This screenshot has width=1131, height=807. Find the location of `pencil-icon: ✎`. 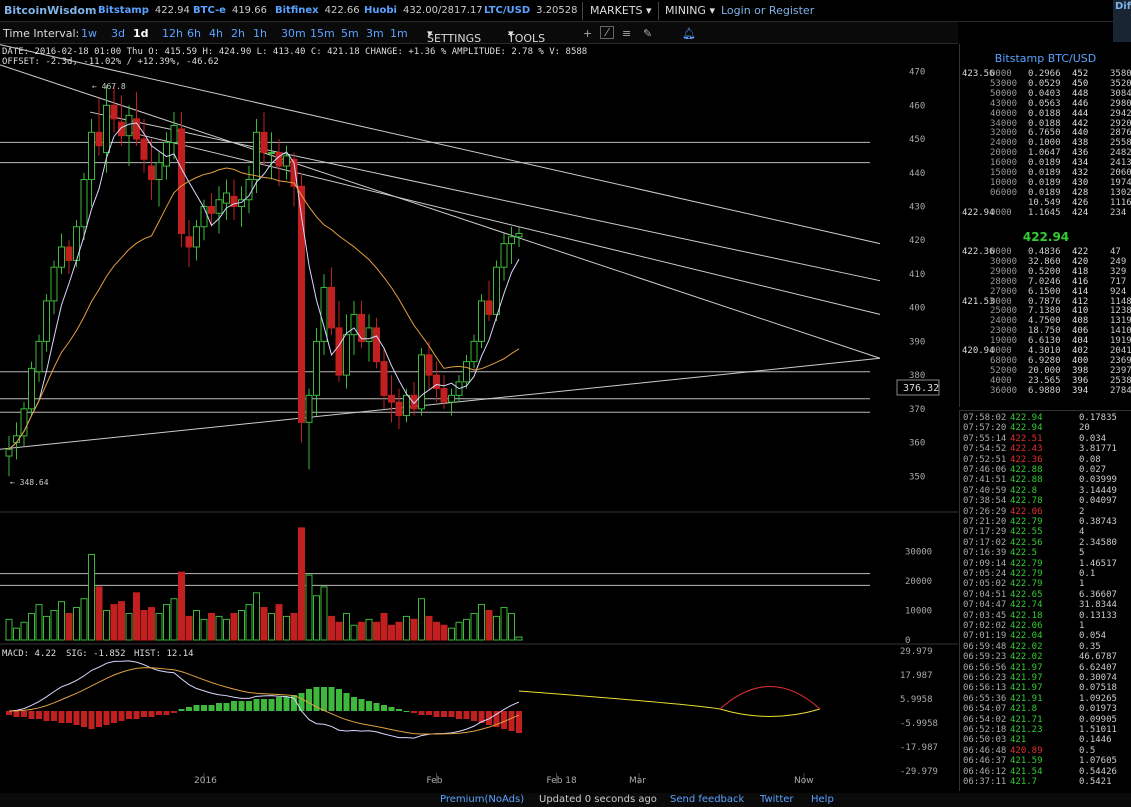

pencil-icon: ✎ is located at coordinates (648, 33).